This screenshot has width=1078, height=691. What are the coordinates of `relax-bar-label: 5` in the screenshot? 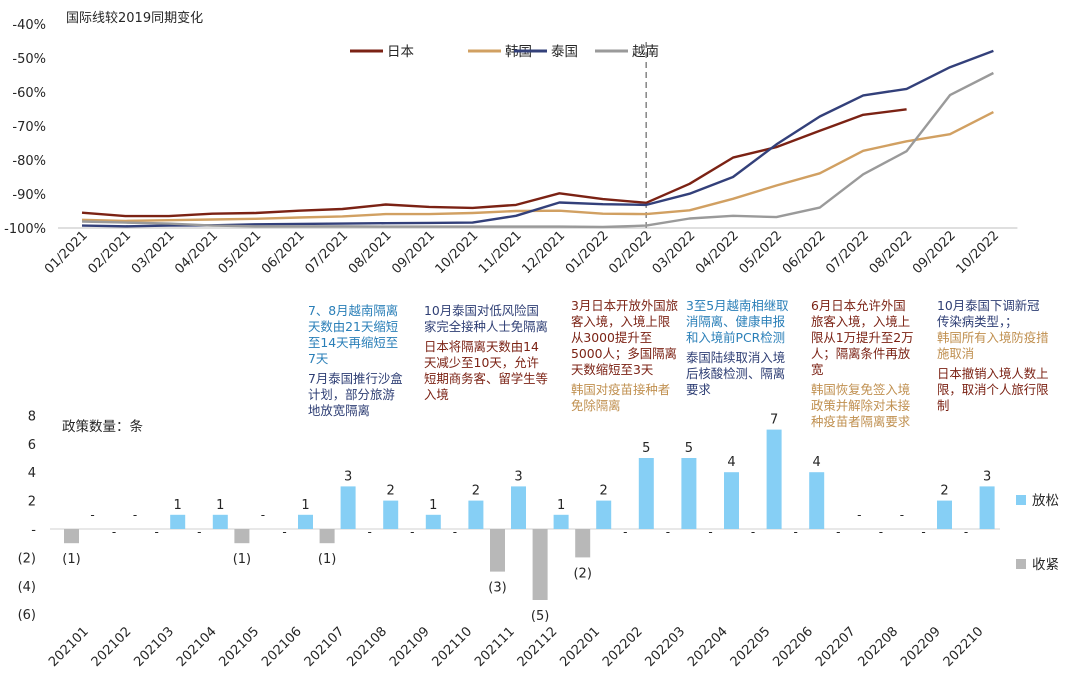 It's located at (689, 448).